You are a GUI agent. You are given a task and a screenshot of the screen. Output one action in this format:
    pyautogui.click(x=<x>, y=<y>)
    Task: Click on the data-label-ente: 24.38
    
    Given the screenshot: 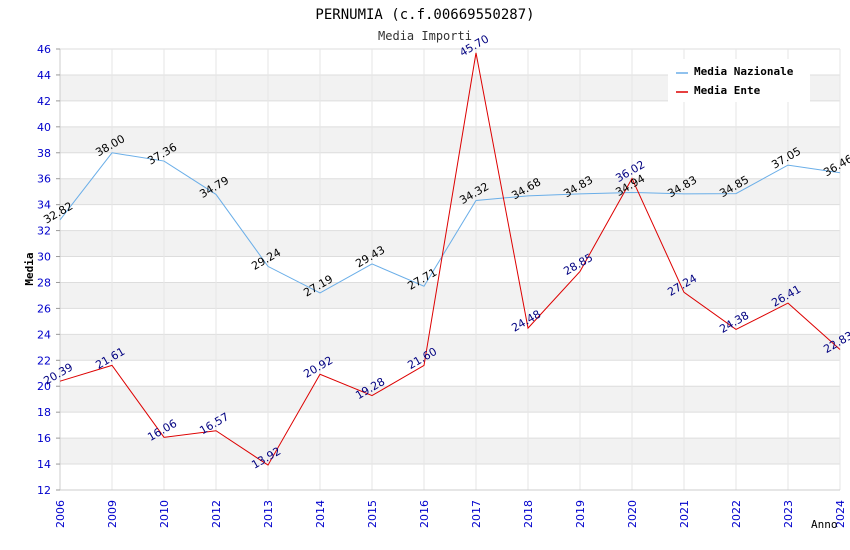 What is the action you would take?
    pyautogui.click(x=734, y=322)
    